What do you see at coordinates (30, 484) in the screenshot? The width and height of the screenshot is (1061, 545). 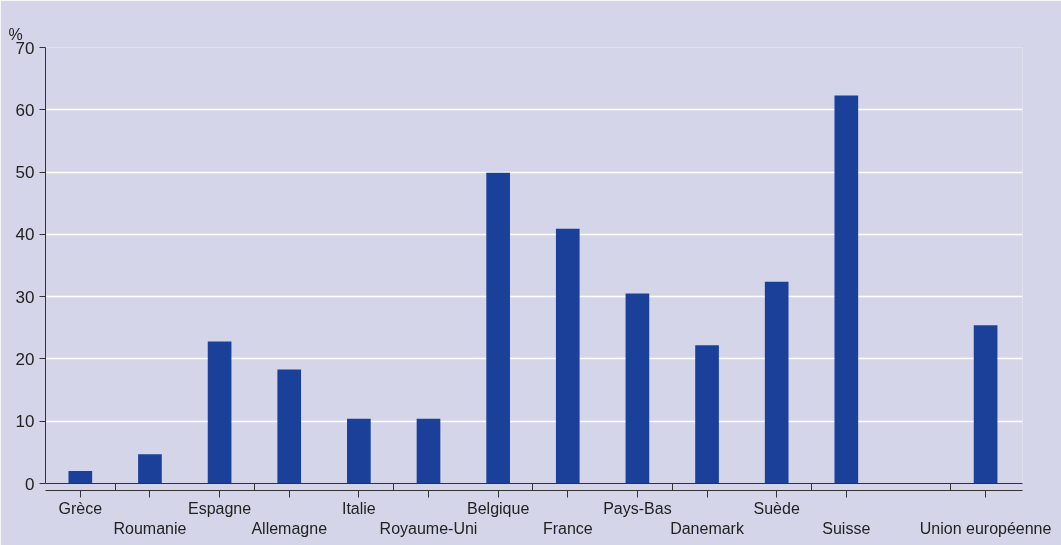 I see `y-tick-label: 0` at bounding box center [30, 484].